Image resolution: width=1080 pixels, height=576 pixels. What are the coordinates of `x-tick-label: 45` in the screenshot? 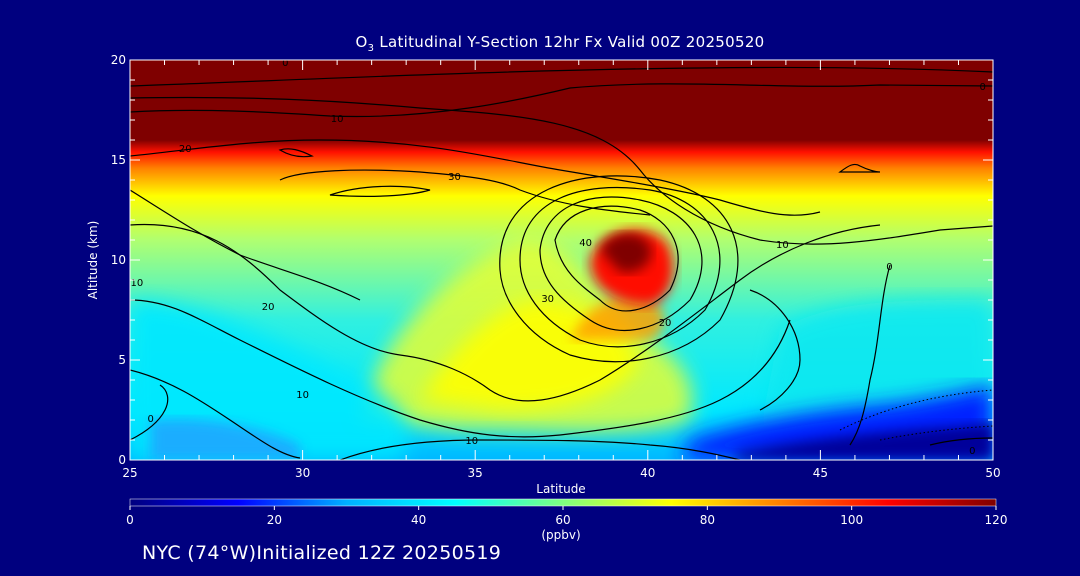 It's located at (820, 473).